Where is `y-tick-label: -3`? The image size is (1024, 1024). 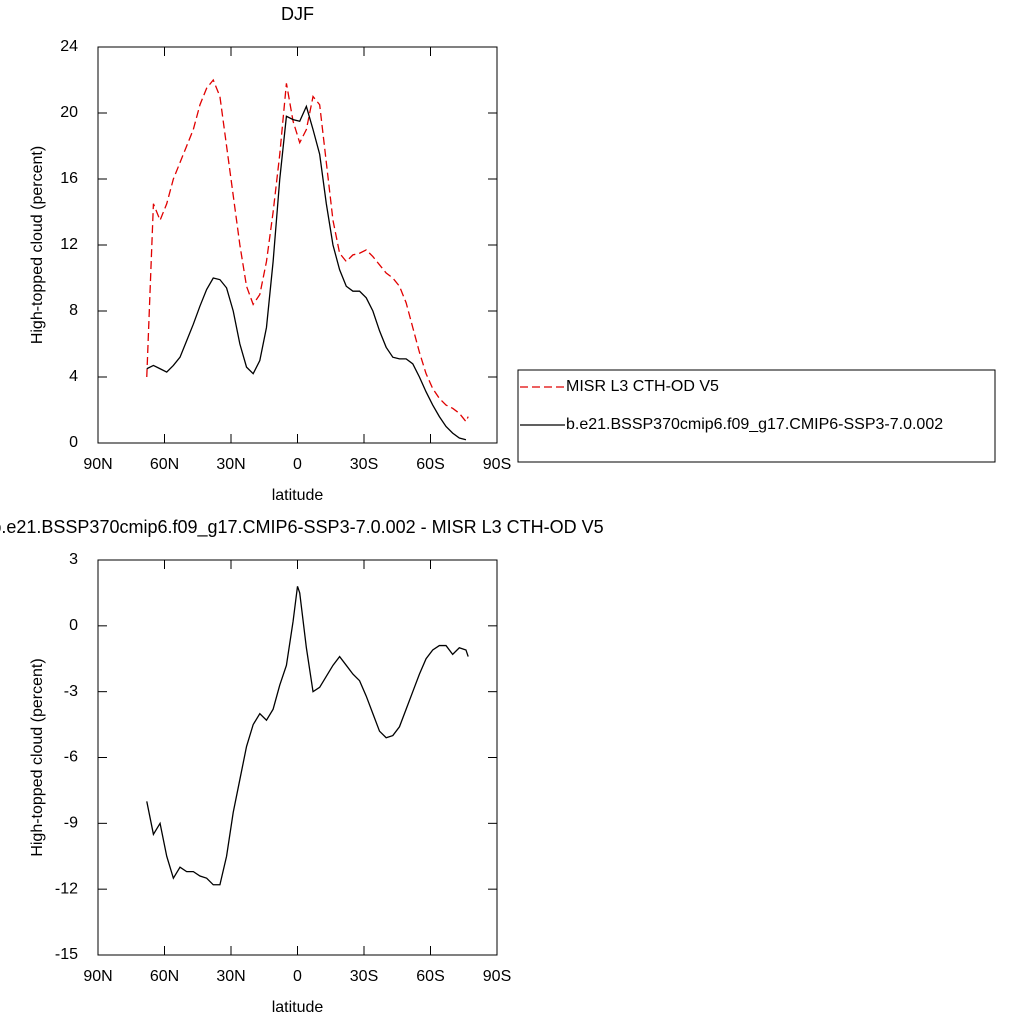 y-tick-label: -3 is located at coordinates (71, 691).